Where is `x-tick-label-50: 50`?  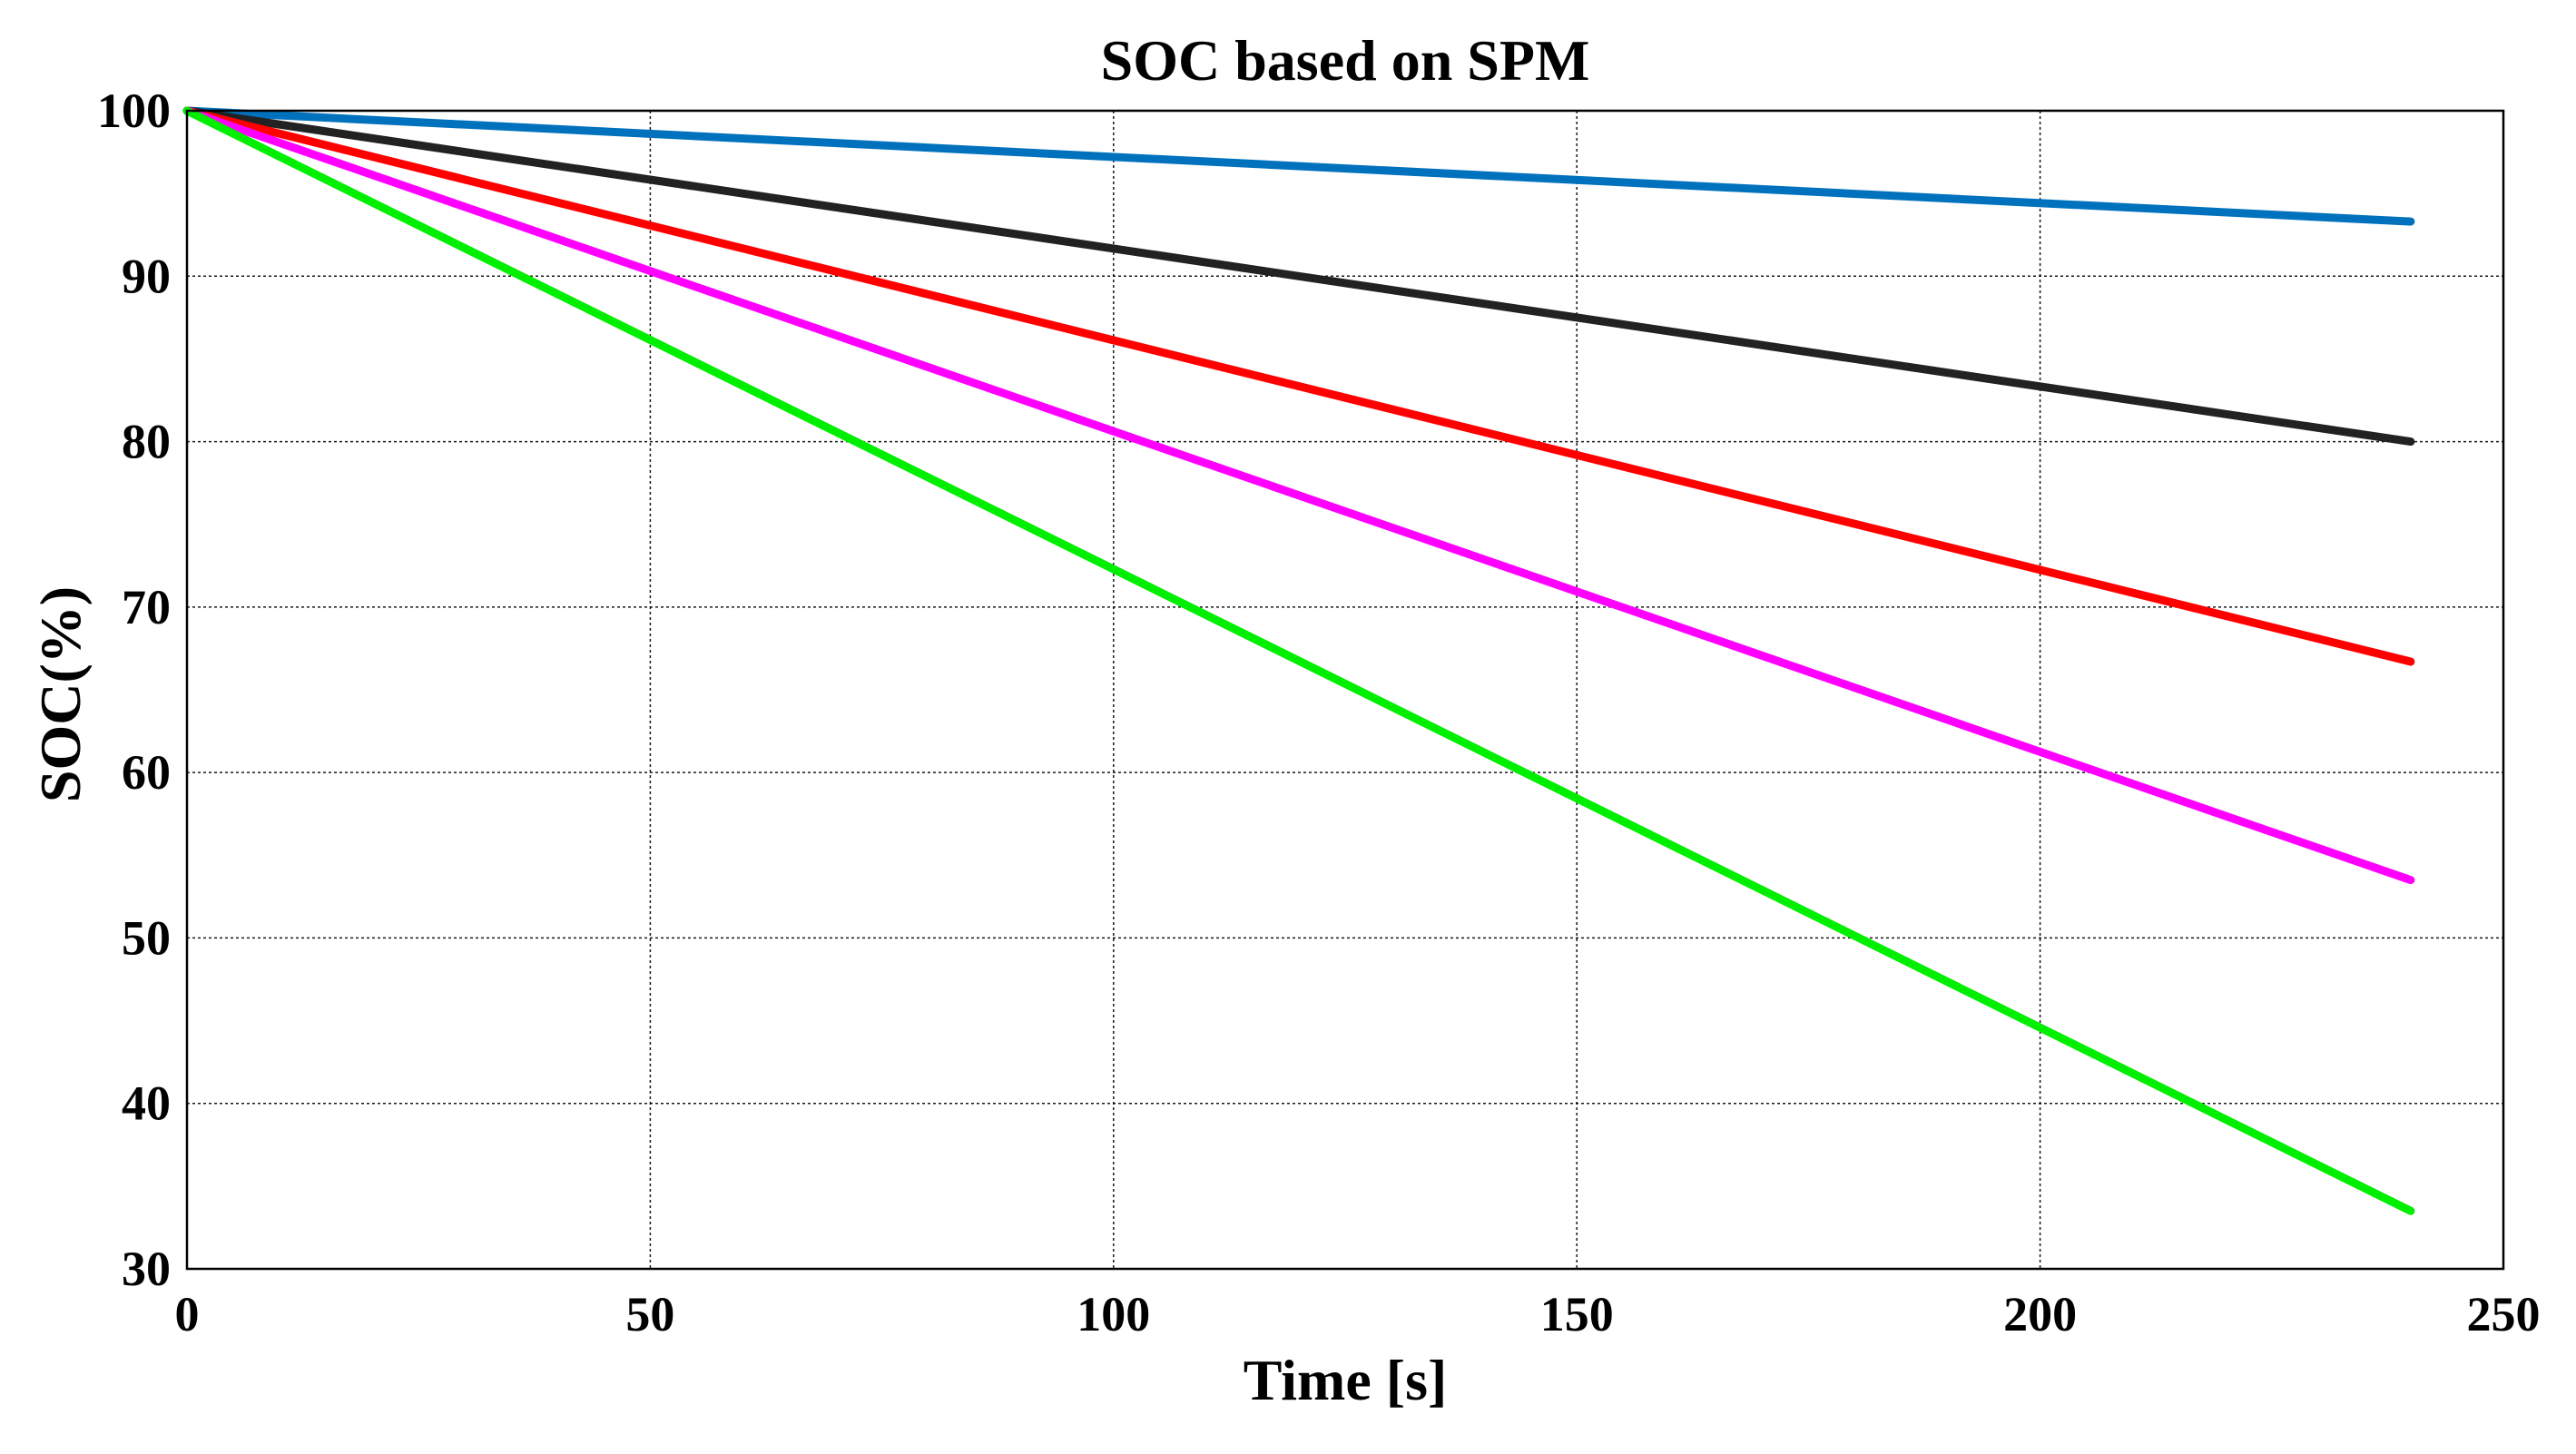 x-tick-label-50: 50 is located at coordinates (649, 1314).